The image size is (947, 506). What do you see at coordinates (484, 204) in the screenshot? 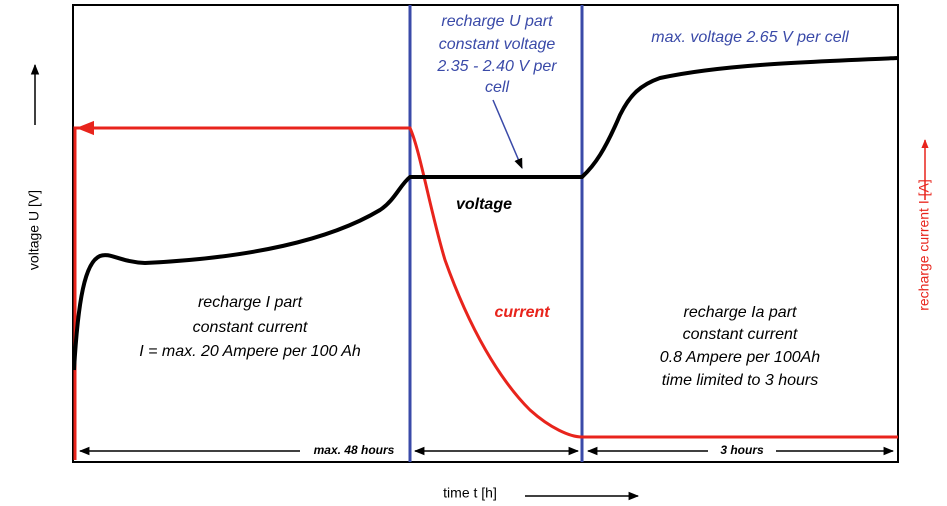
I see `voltage-label: voltage` at bounding box center [484, 204].